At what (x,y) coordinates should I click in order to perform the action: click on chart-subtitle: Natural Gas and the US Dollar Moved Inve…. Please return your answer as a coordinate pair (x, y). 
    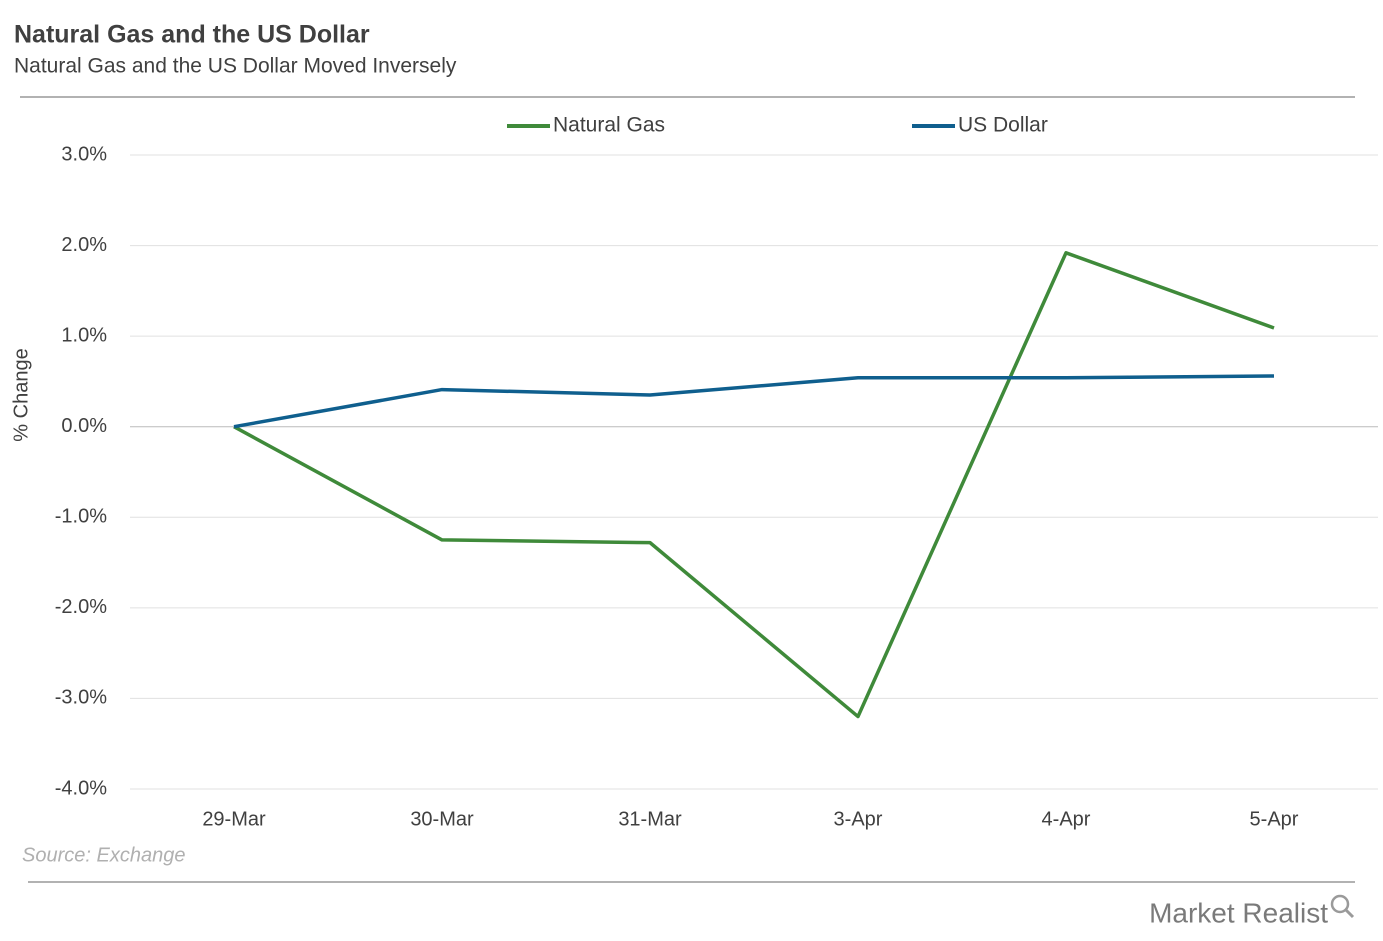
    Looking at the image, I should click on (235, 66).